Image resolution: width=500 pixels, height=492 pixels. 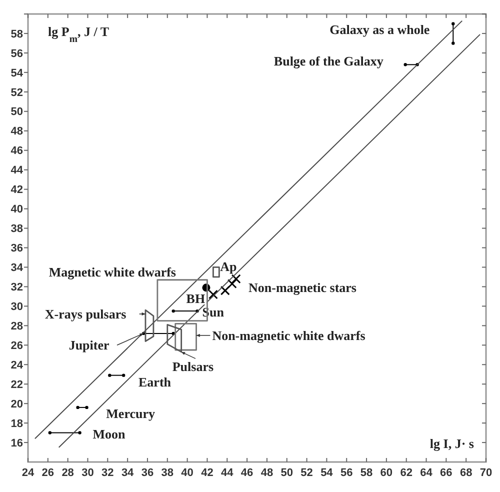 I want to click on x-tick-label: 38, so click(x=167, y=473).